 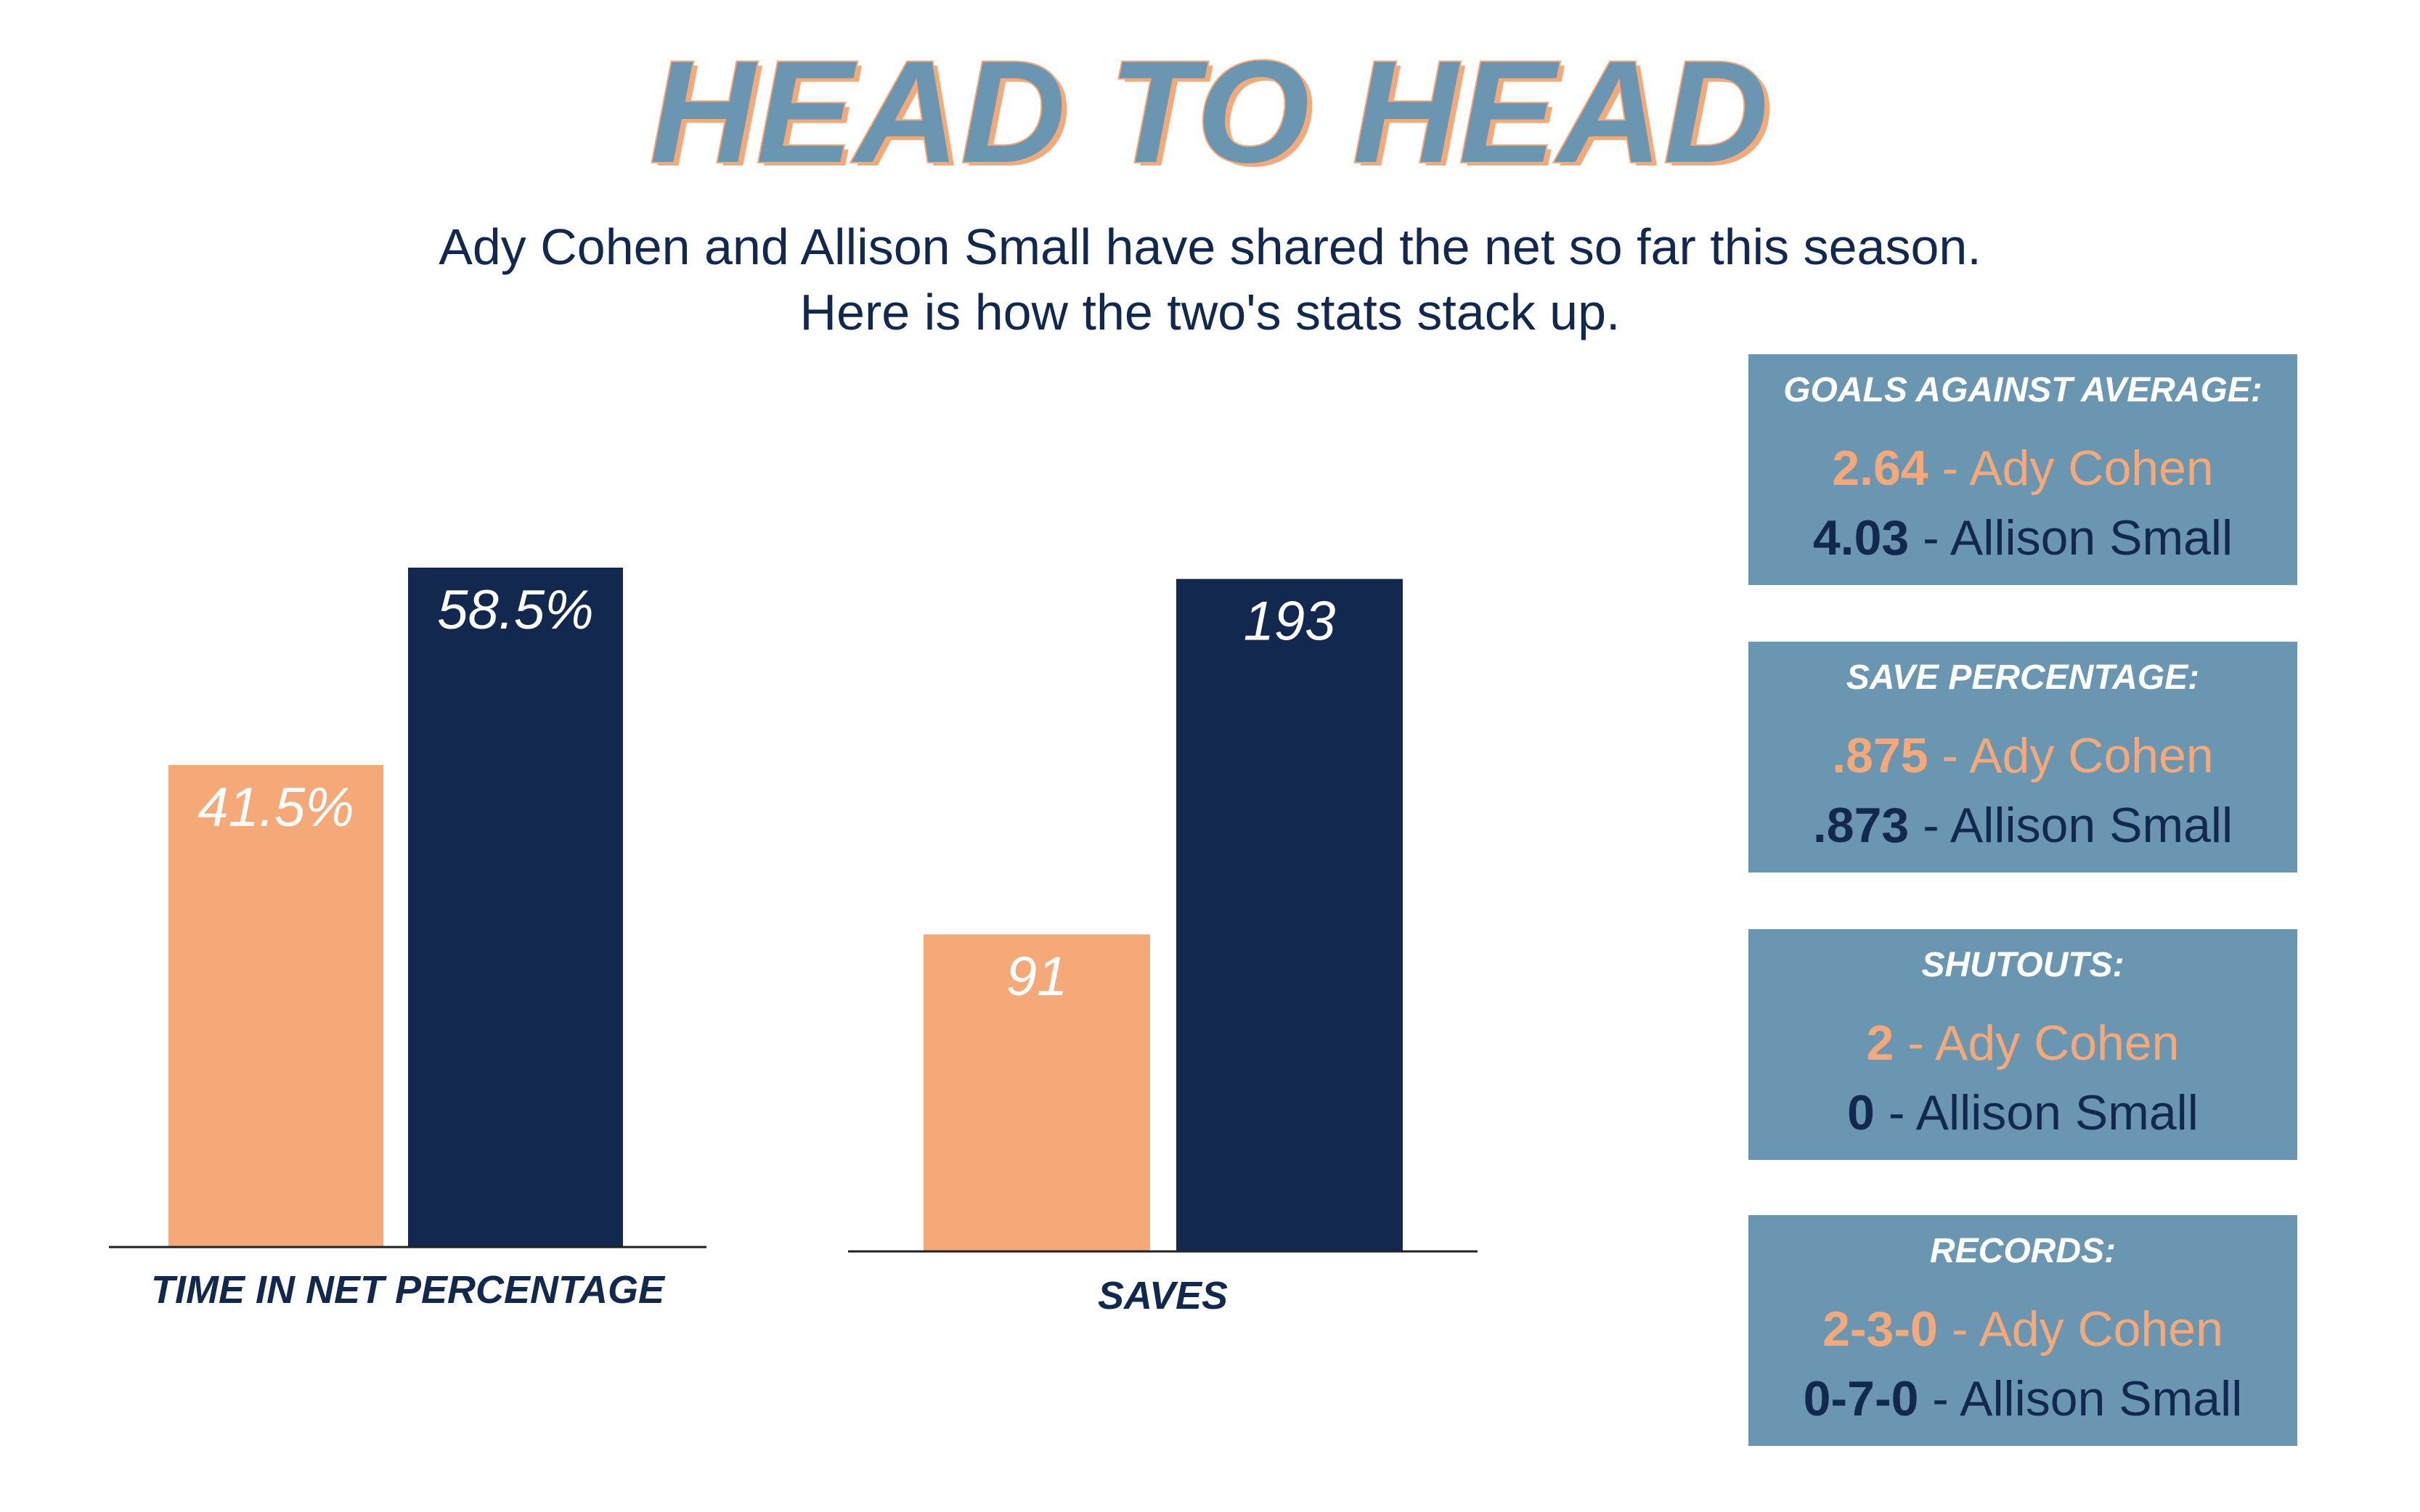 I want to click on stat-value-ady: 2, so click(x=1880, y=1043).